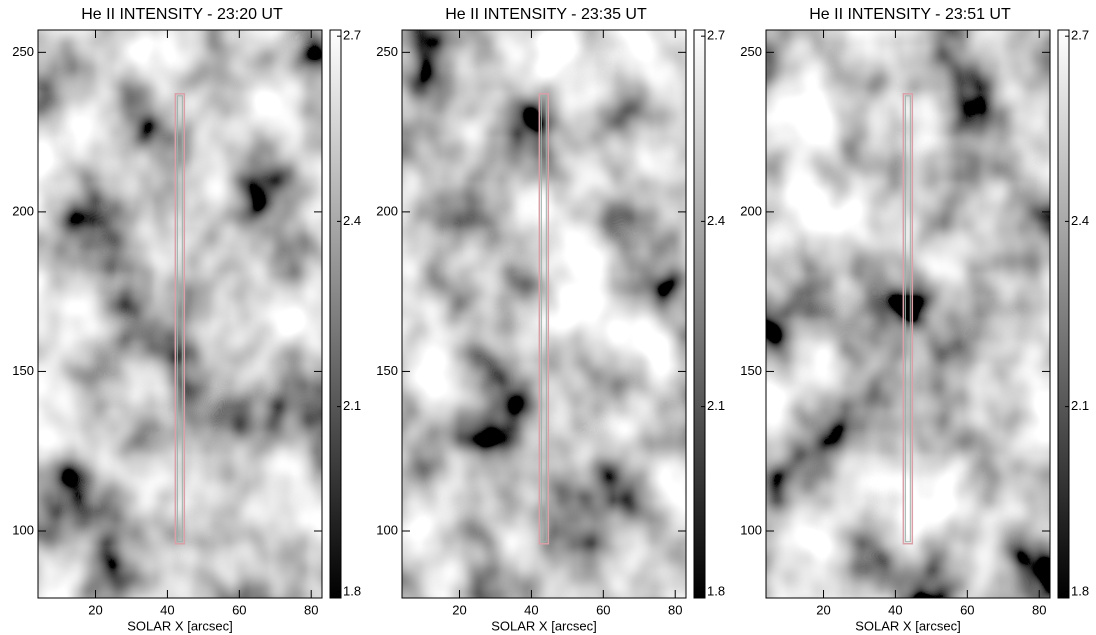 The width and height of the screenshot is (1096, 635). I want to click on panel-title: He II INTENSITY - 23:51 UT, so click(910, 14).